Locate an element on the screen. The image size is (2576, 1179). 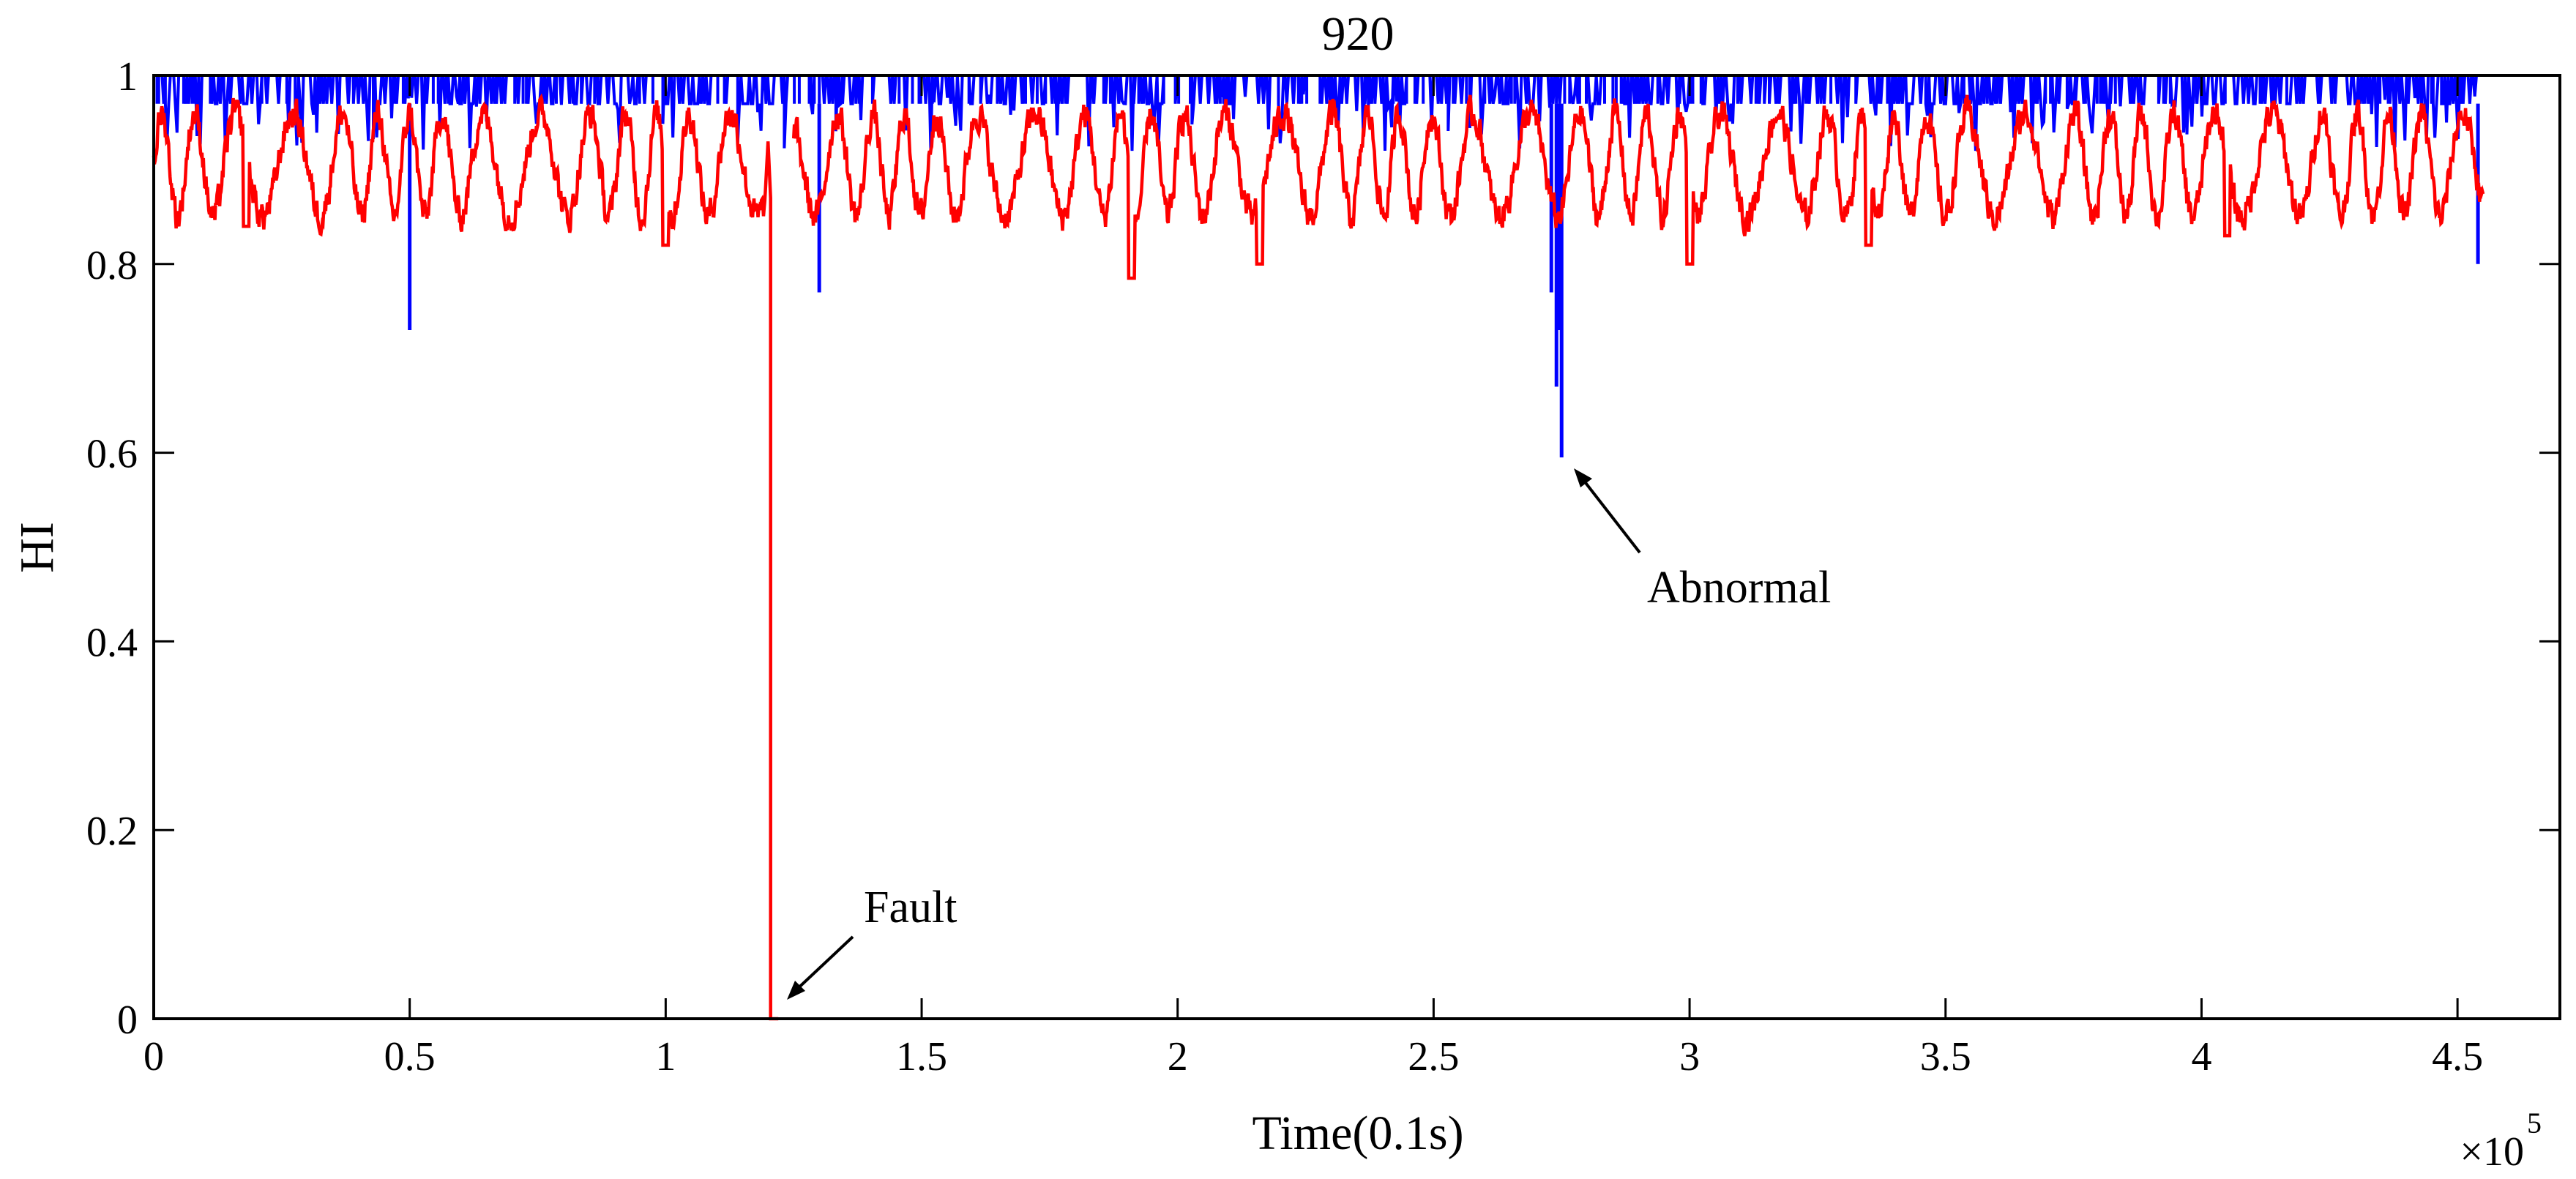
y-axis-label: HI is located at coordinates (37, 547).